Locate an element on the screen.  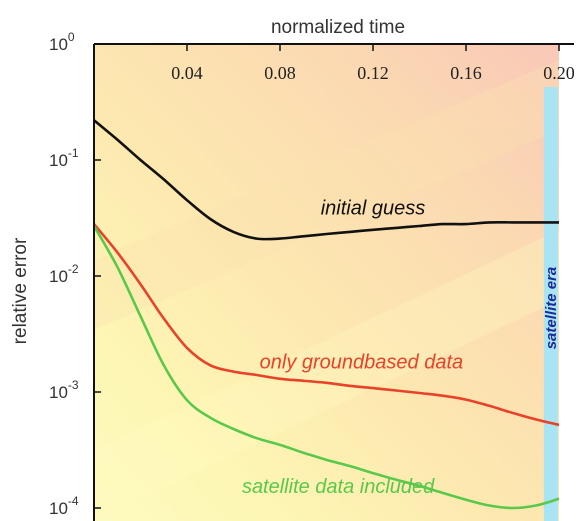
x-tick-label: 0.16 is located at coordinates (466, 73).